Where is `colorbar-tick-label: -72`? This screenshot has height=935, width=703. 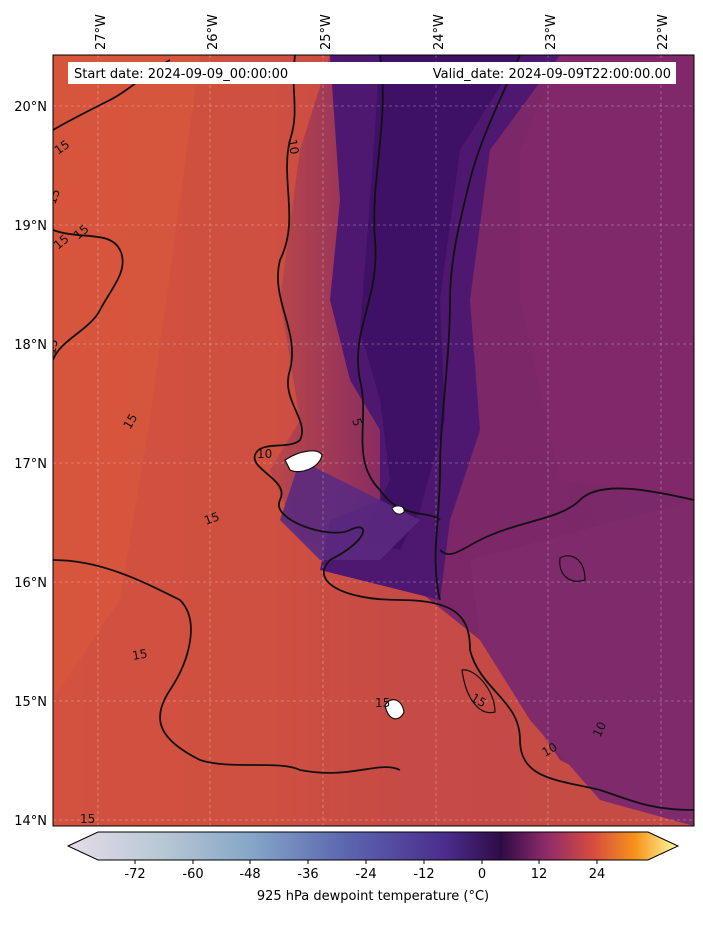
colorbar-tick-label: -72 is located at coordinates (134, 874).